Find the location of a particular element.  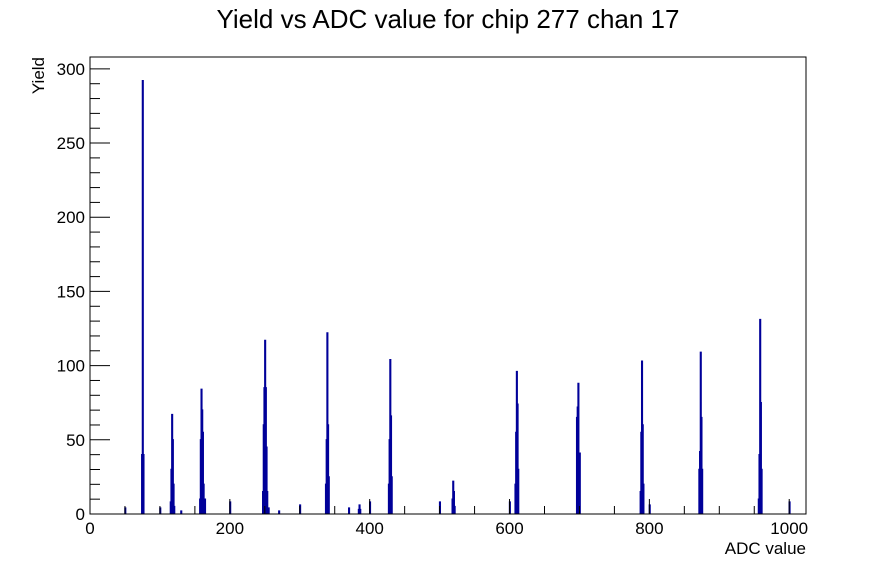

x-tick-label: 0 is located at coordinates (89, 528).